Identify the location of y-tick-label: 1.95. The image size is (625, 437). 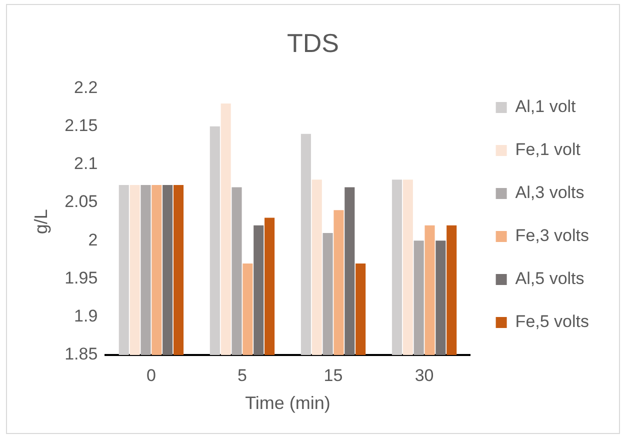
(81, 278).